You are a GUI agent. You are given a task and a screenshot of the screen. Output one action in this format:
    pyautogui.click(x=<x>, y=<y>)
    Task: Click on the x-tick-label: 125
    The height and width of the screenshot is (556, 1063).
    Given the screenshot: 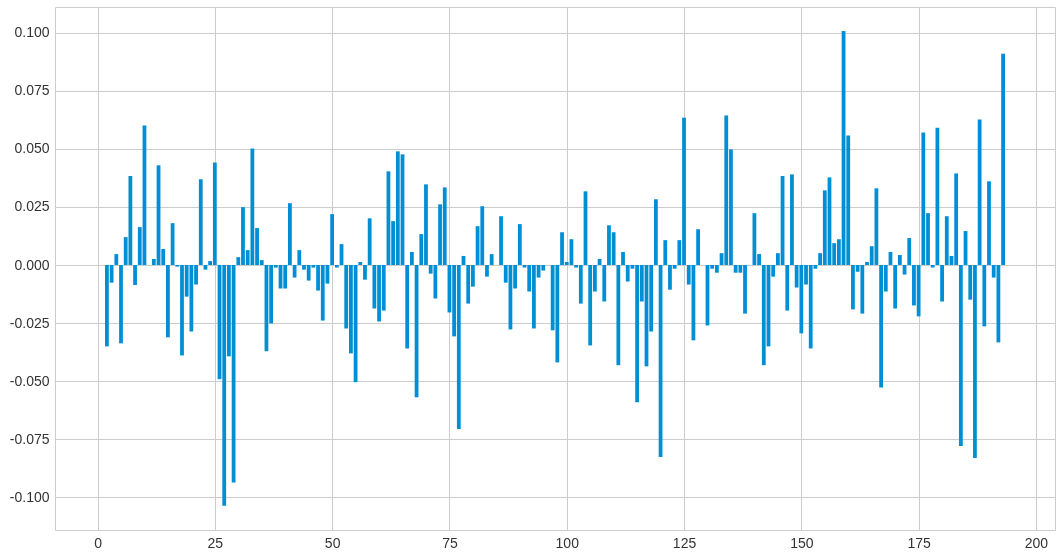 What is the action you would take?
    pyautogui.click(x=684, y=542)
    